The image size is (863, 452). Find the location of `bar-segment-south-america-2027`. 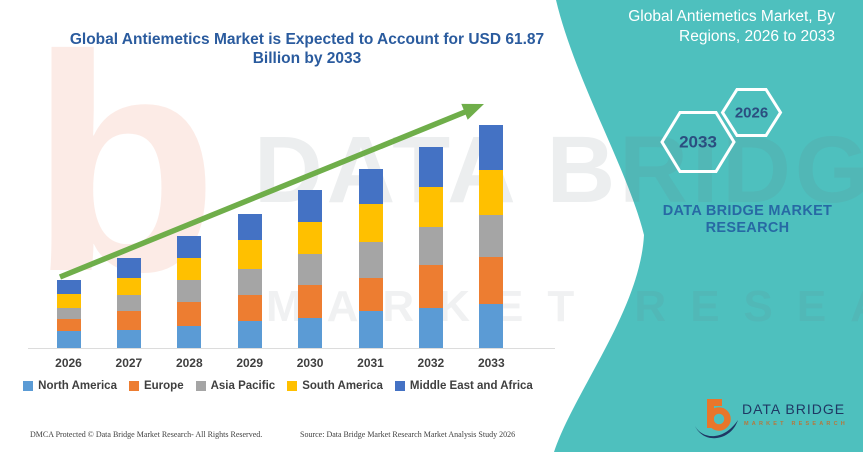

bar-segment-south-america-2027 is located at coordinates (128, 286).